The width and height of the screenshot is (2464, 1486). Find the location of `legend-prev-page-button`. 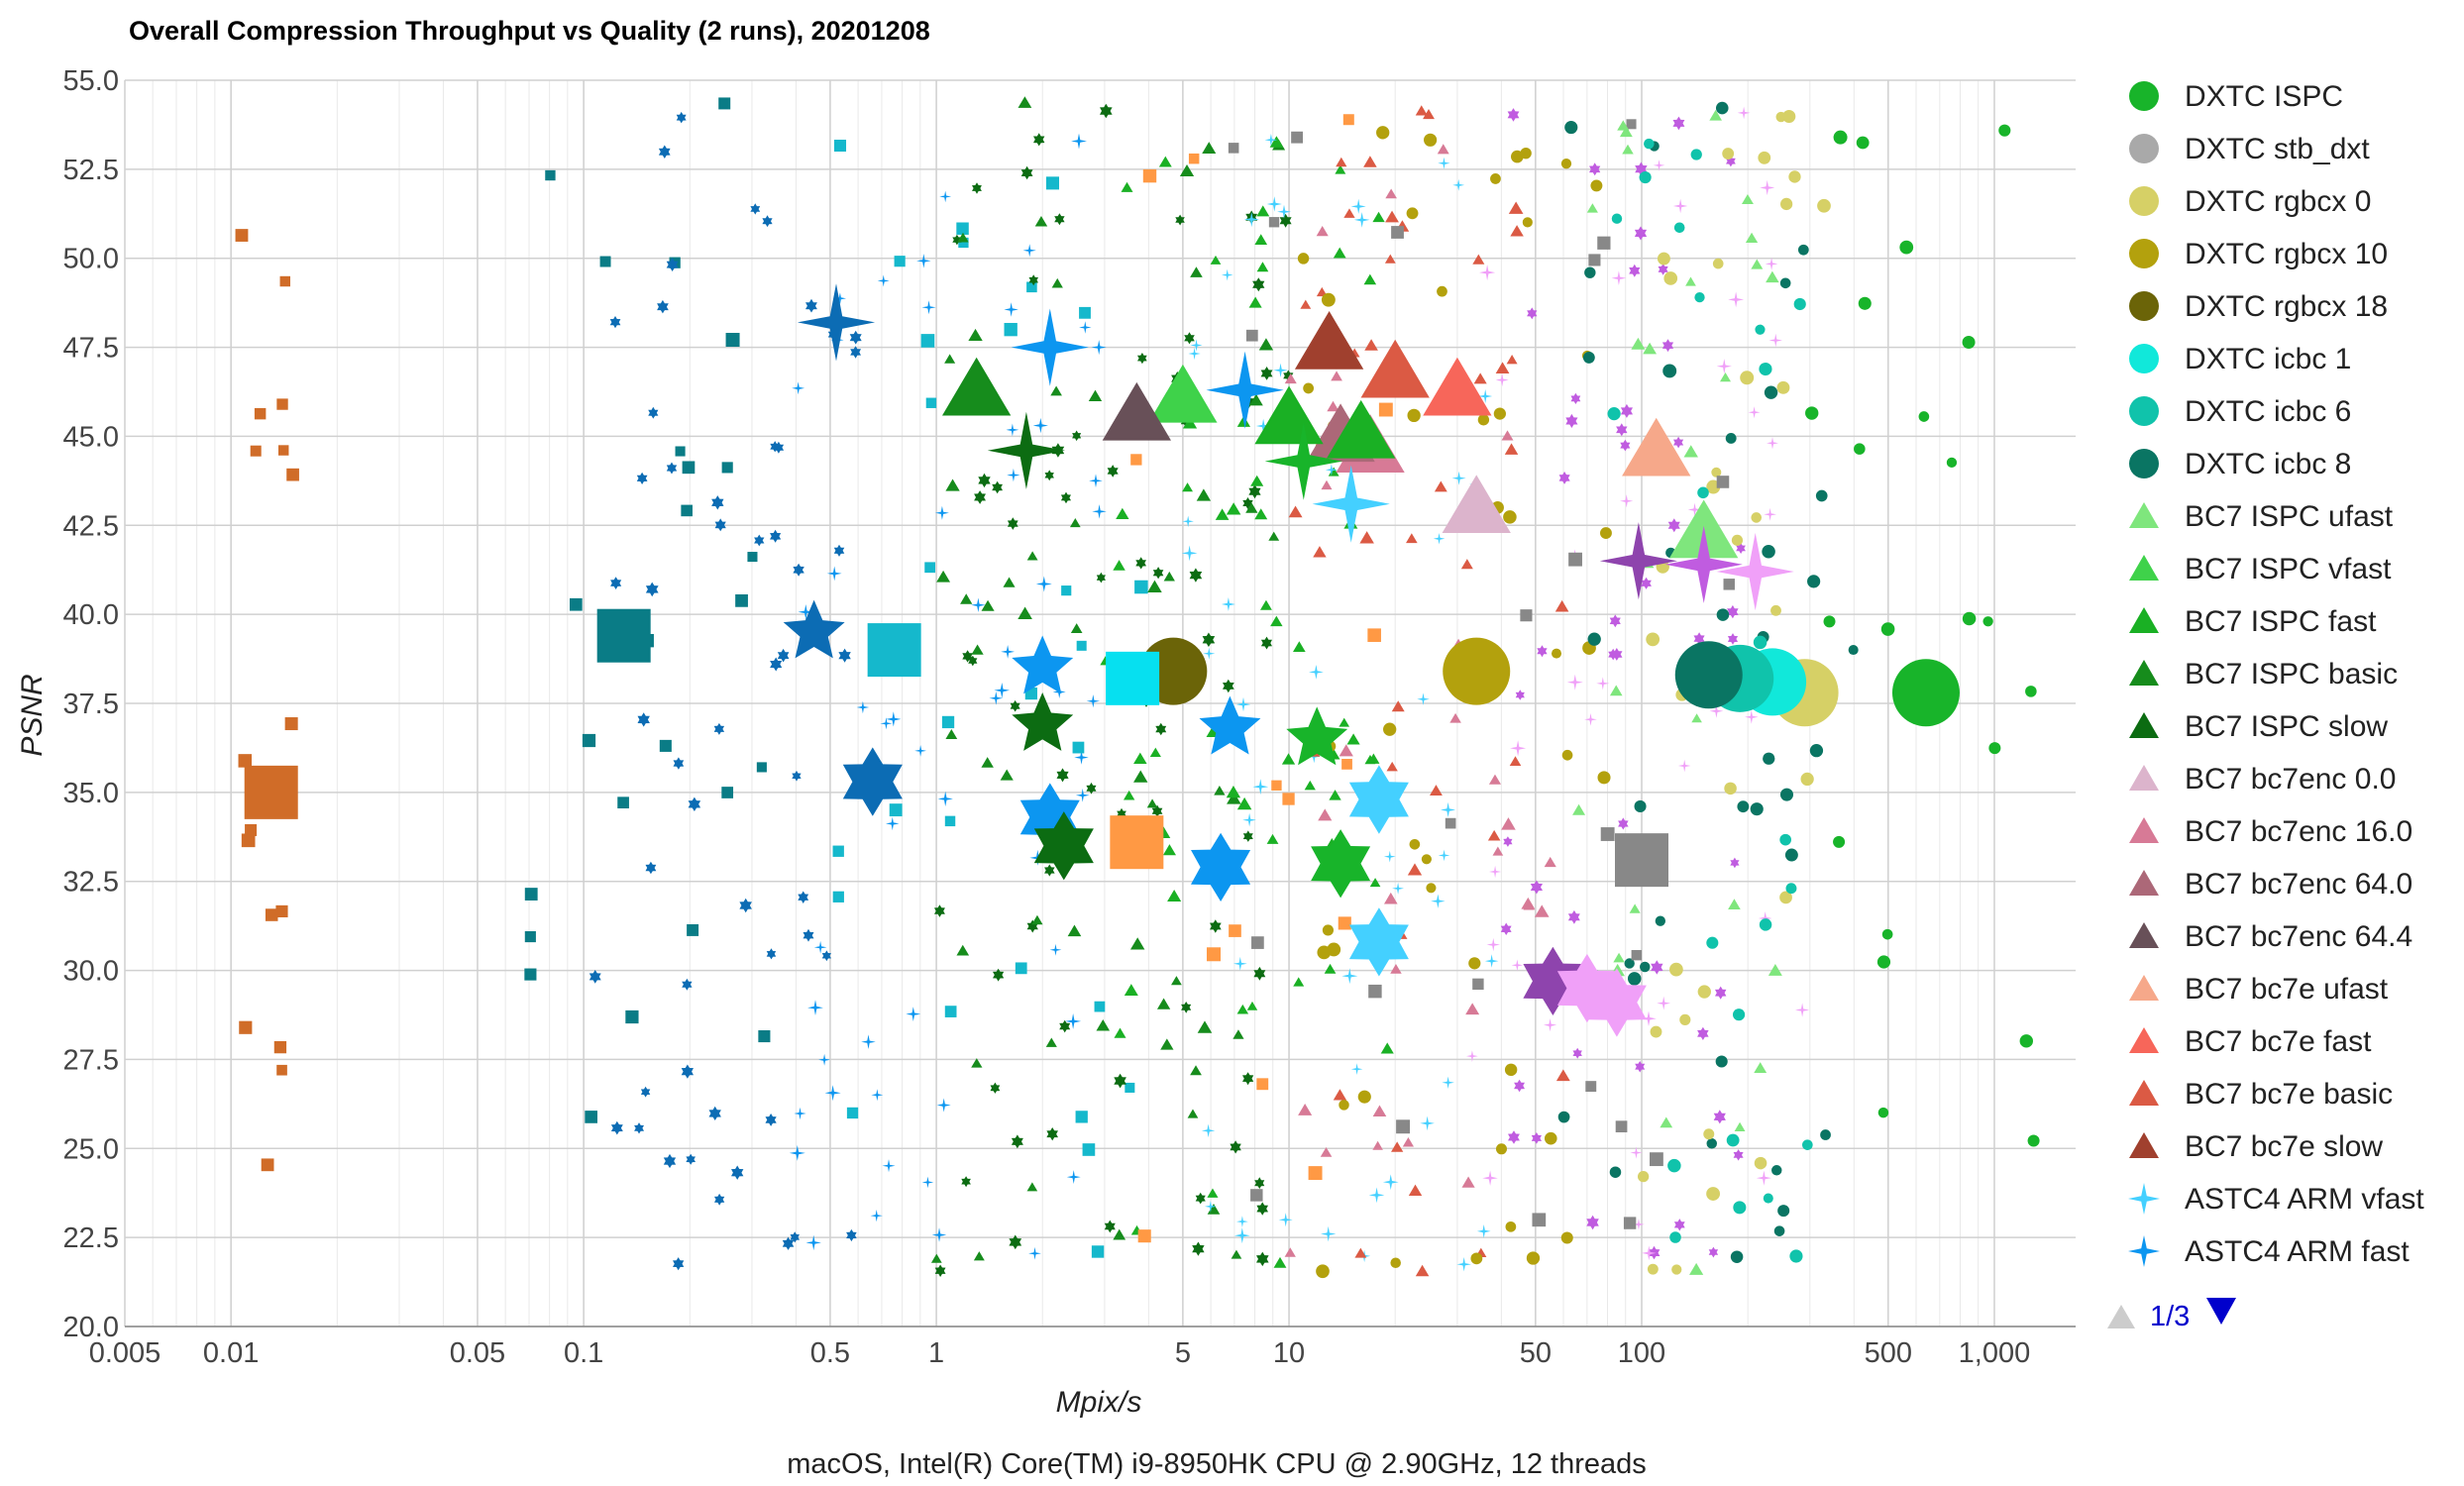

legend-prev-page-button is located at coordinates (2121, 1317).